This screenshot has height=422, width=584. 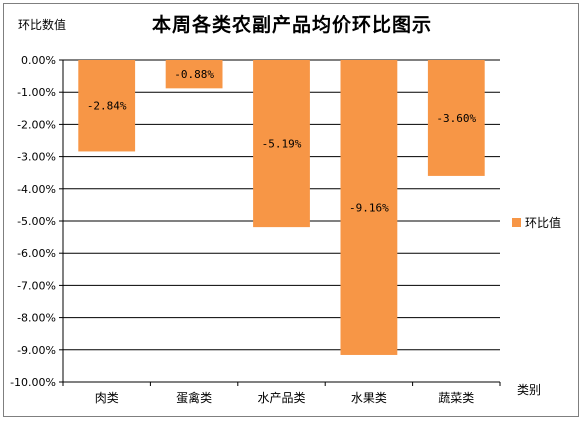 I want to click on y-tick-label: -6.00%, so click(x=36, y=253).